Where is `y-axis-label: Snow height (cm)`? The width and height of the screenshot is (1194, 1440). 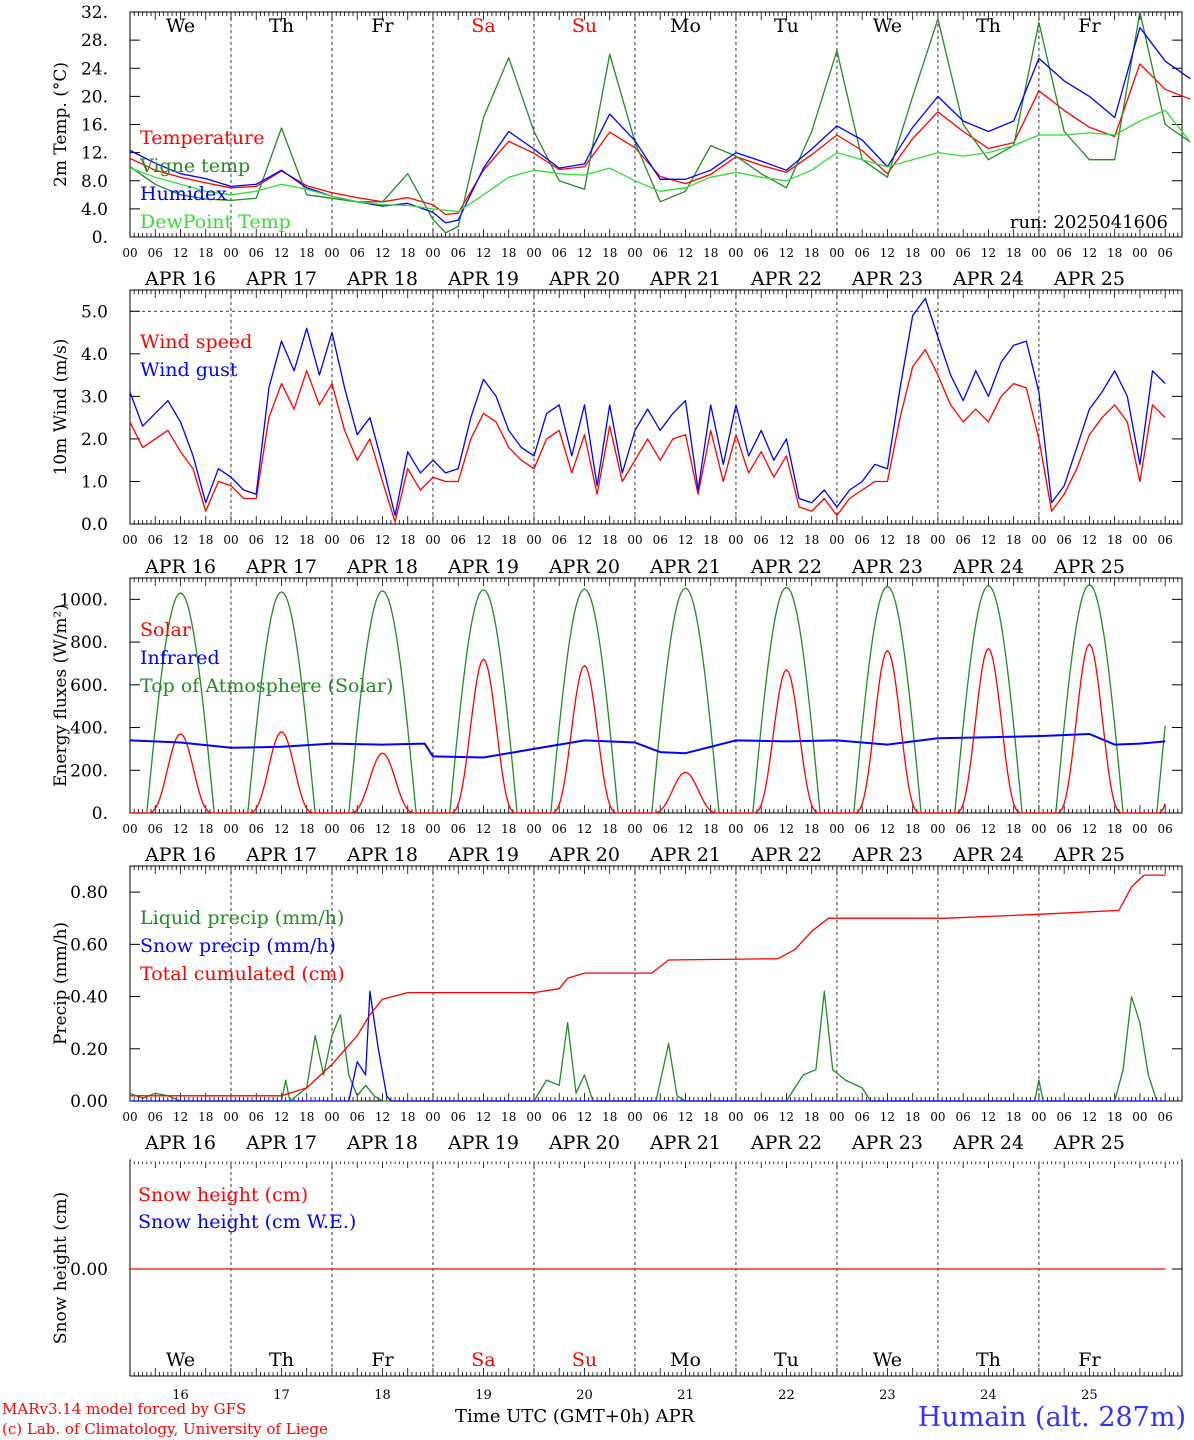
y-axis-label: Snow height (cm) is located at coordinates (61, 1268).